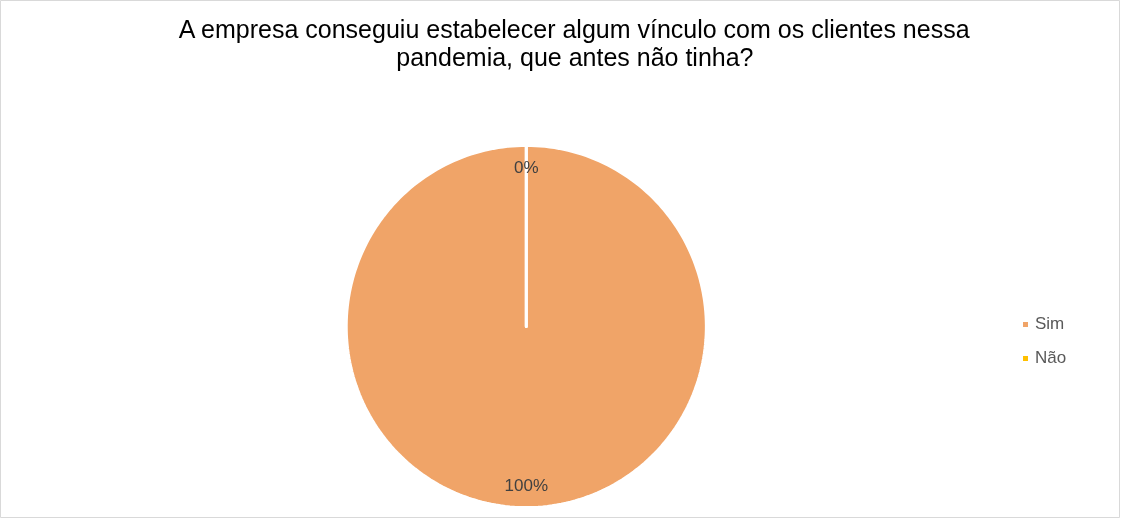 The image size is (1126, 524). Describe the element at coordinates (574, 42) in the screenshot. I see `chart-title: A empresa conseguiu estabelecer algum vínculo com os clientes nessa pandemia, que antes não tinha?` at that location.